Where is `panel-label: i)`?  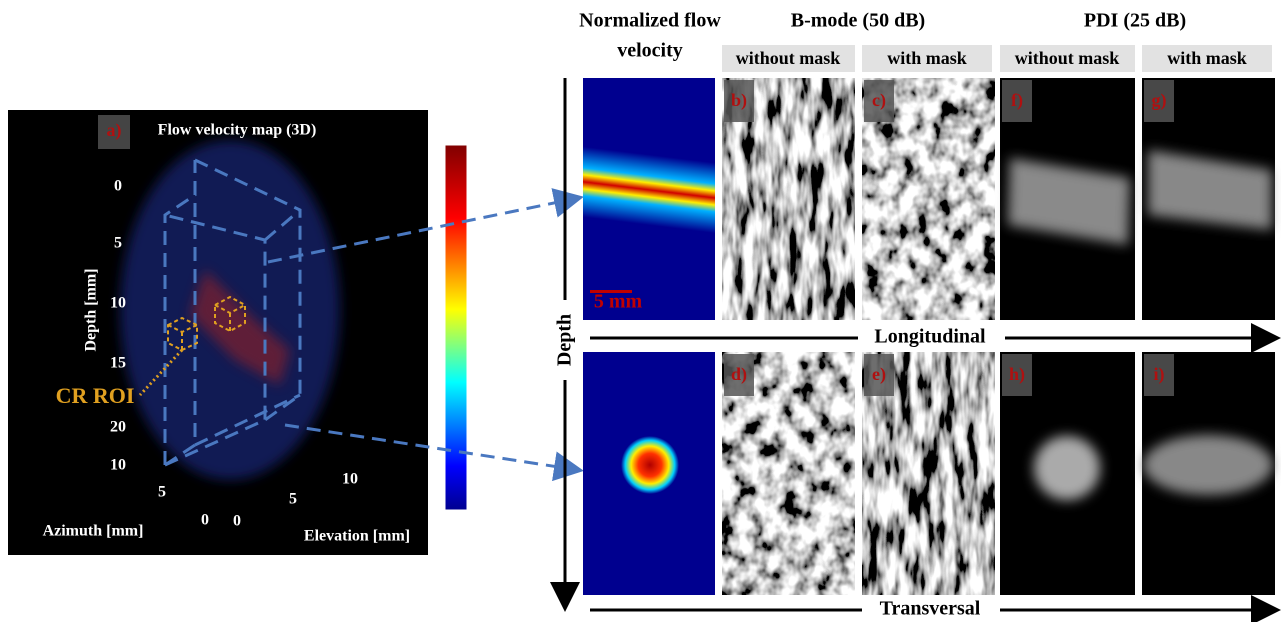 panel-label: i) is located at coordinates (1159, 374).